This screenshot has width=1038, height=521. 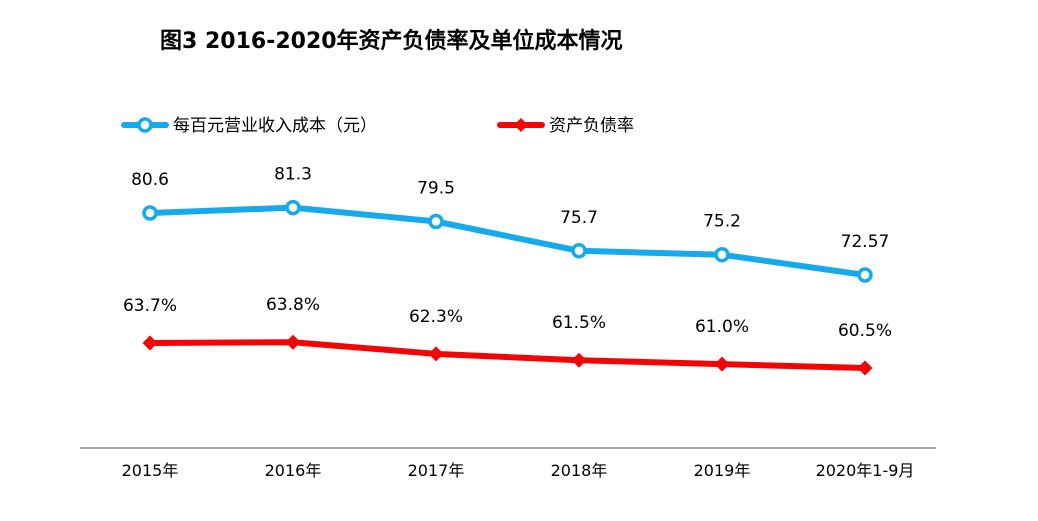 What do you see at coordinates (293, 175) in the screenshot?
I see `data-label-cost: 81.3` at bounding box center [293, 175].